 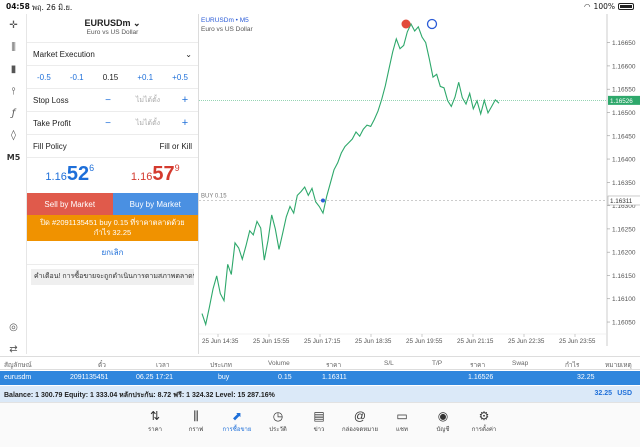 I want to click on trade-level-icon, so click(x=432, y=24).